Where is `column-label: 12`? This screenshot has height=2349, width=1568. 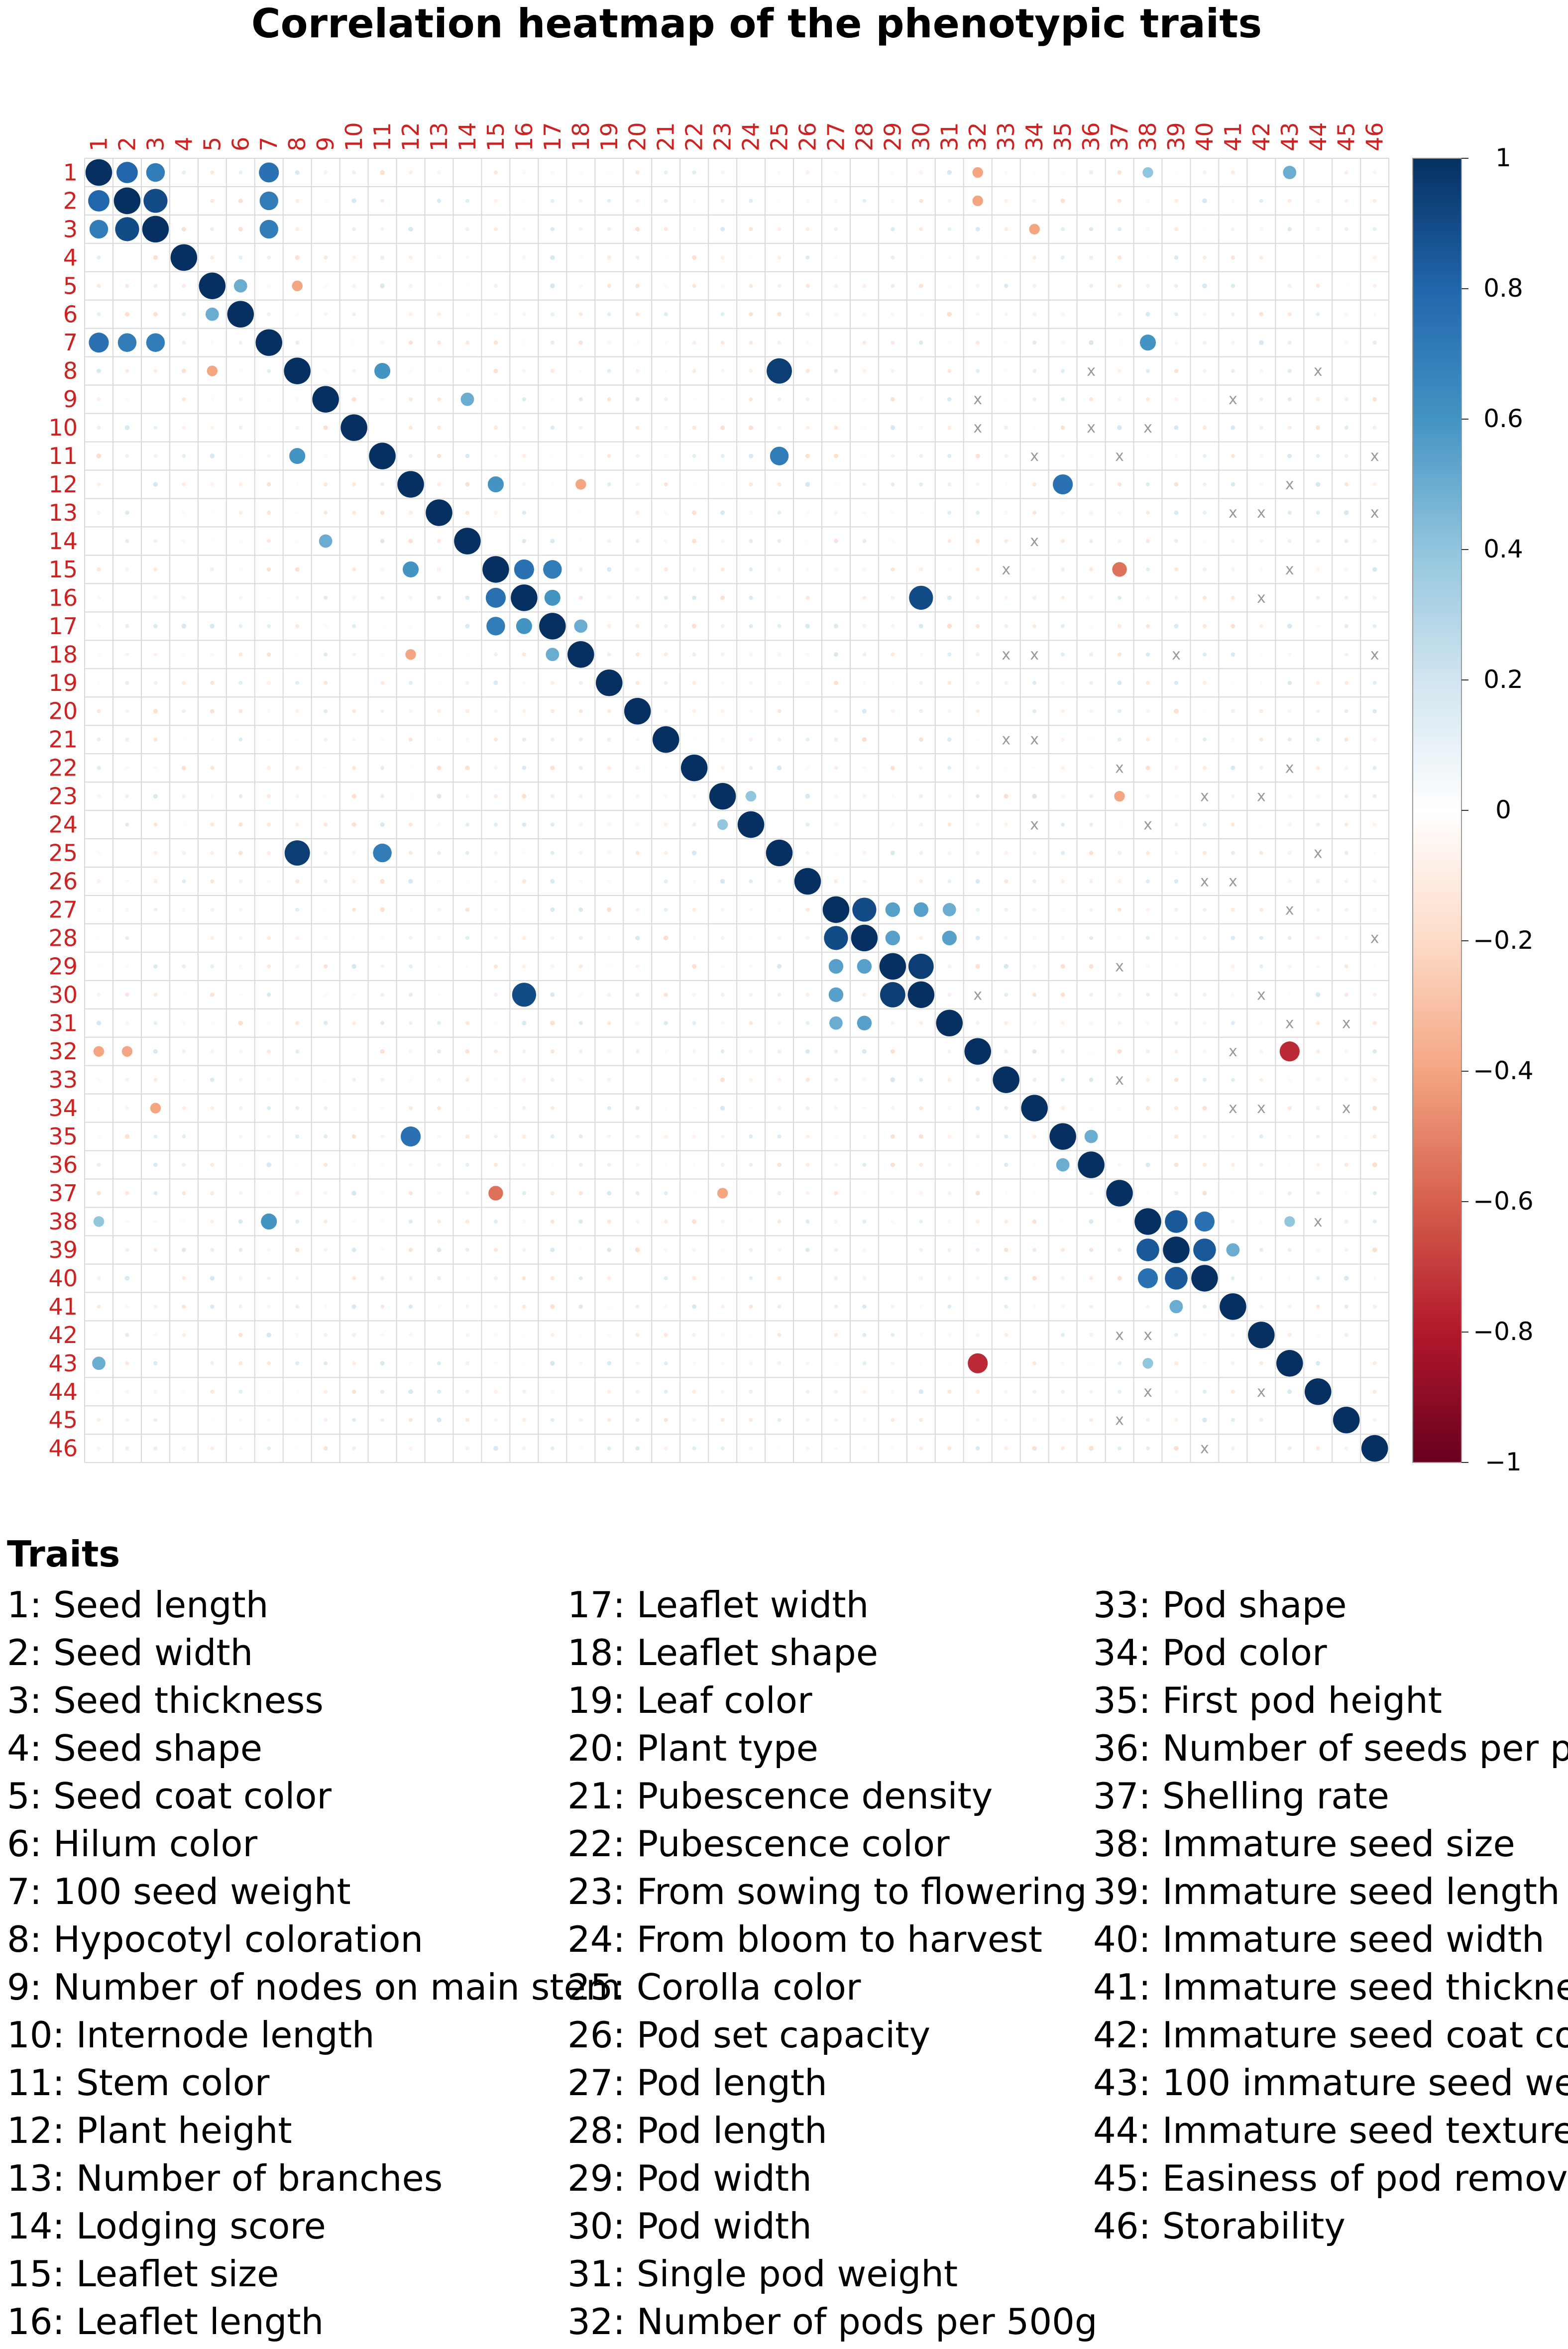
column-label: 12 is located at coordinates (411, 136).